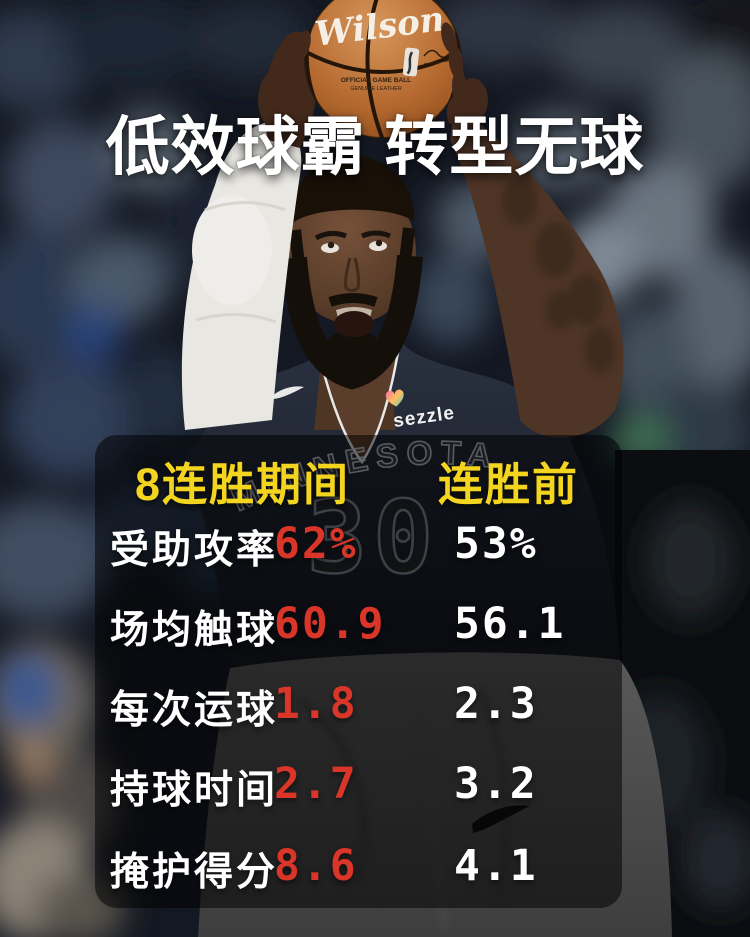 The height and width of the screenshot is (937, 750). Describe the element at coordinates (194, 550) in the screenshot. I see `stat-label: 受助攻率` at that location.